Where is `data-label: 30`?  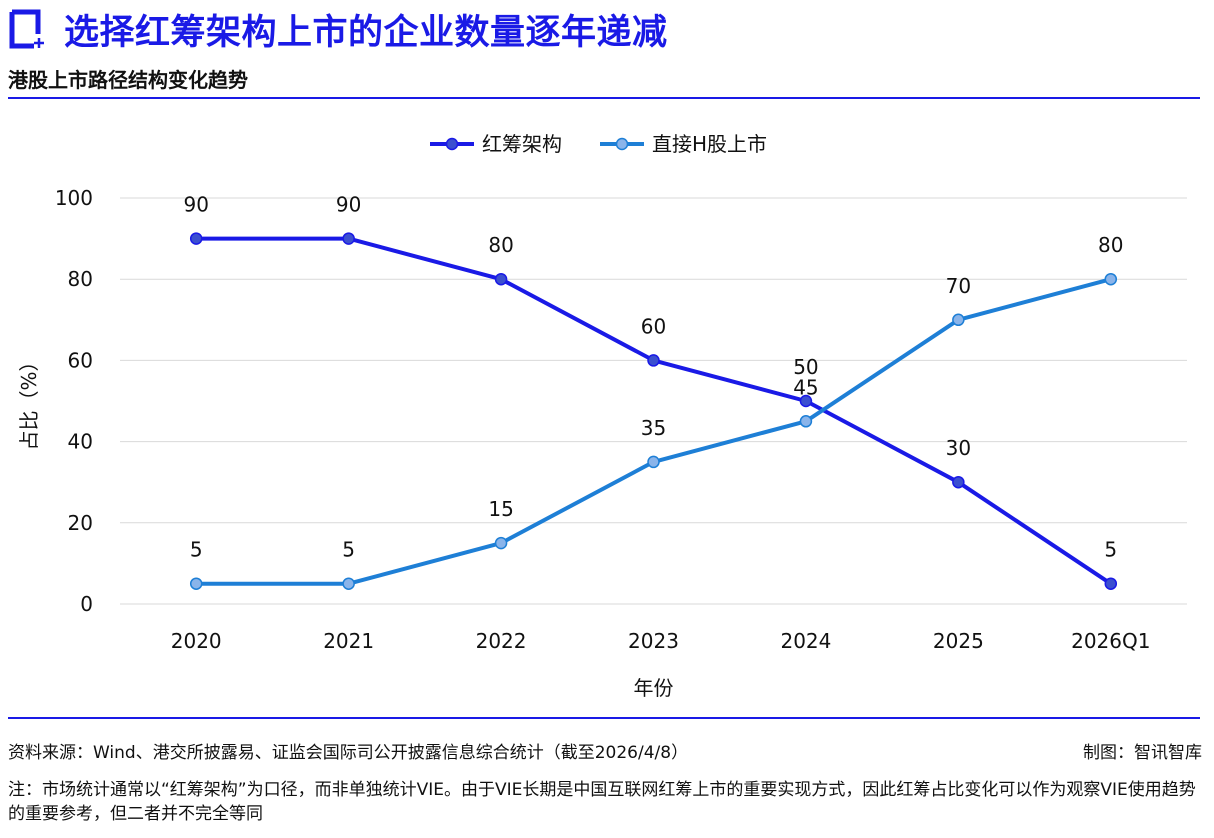 data-label: 30 is located at coordinates (958, 448).